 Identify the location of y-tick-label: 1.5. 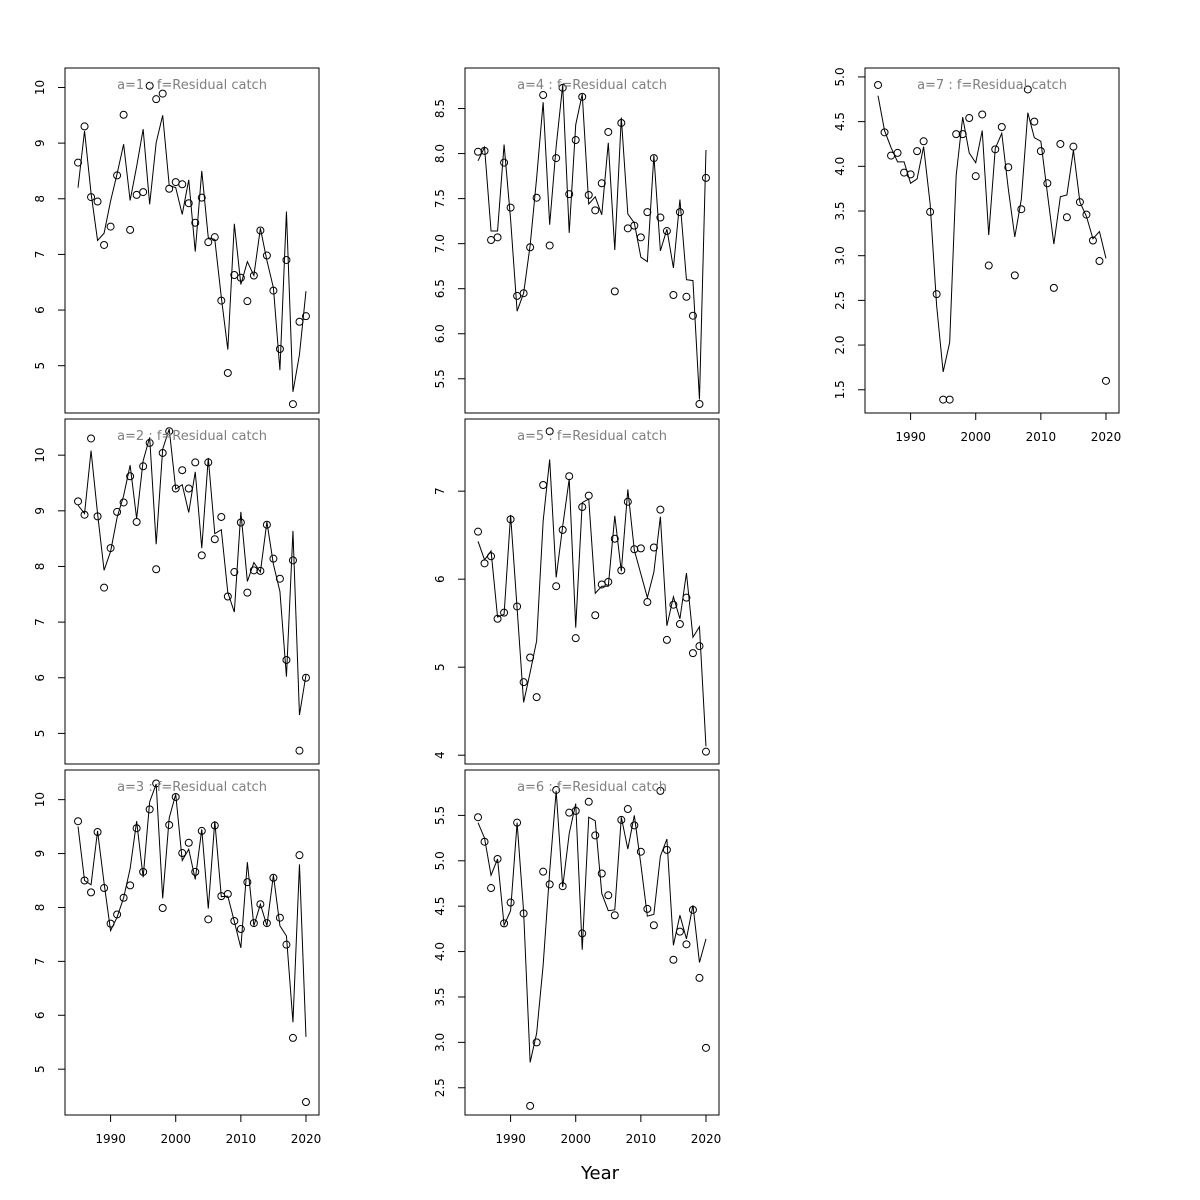
(840, 389).